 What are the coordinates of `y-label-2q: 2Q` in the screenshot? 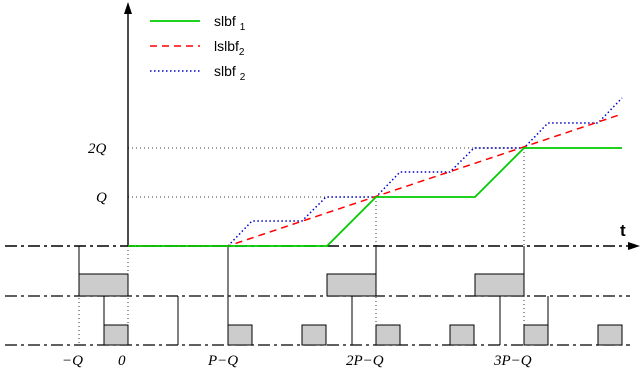 It's located at (97, 149).